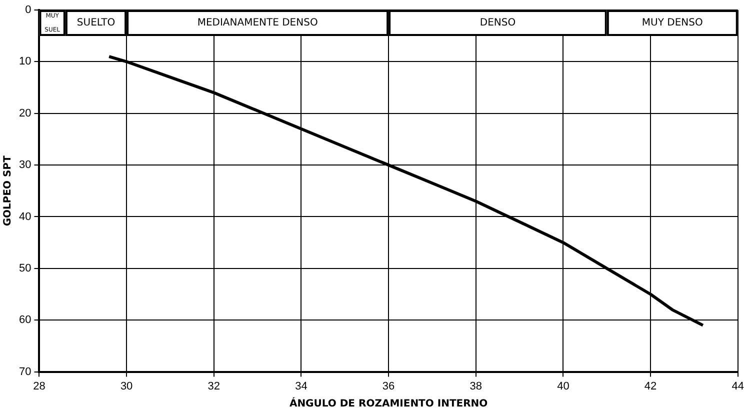 The height and width of the screenshot is (412, 747). What do you see at coordinates (672, 23) in the screenshot?
I see `band-label: MUY DENSO` at bounding box center [672, 23].